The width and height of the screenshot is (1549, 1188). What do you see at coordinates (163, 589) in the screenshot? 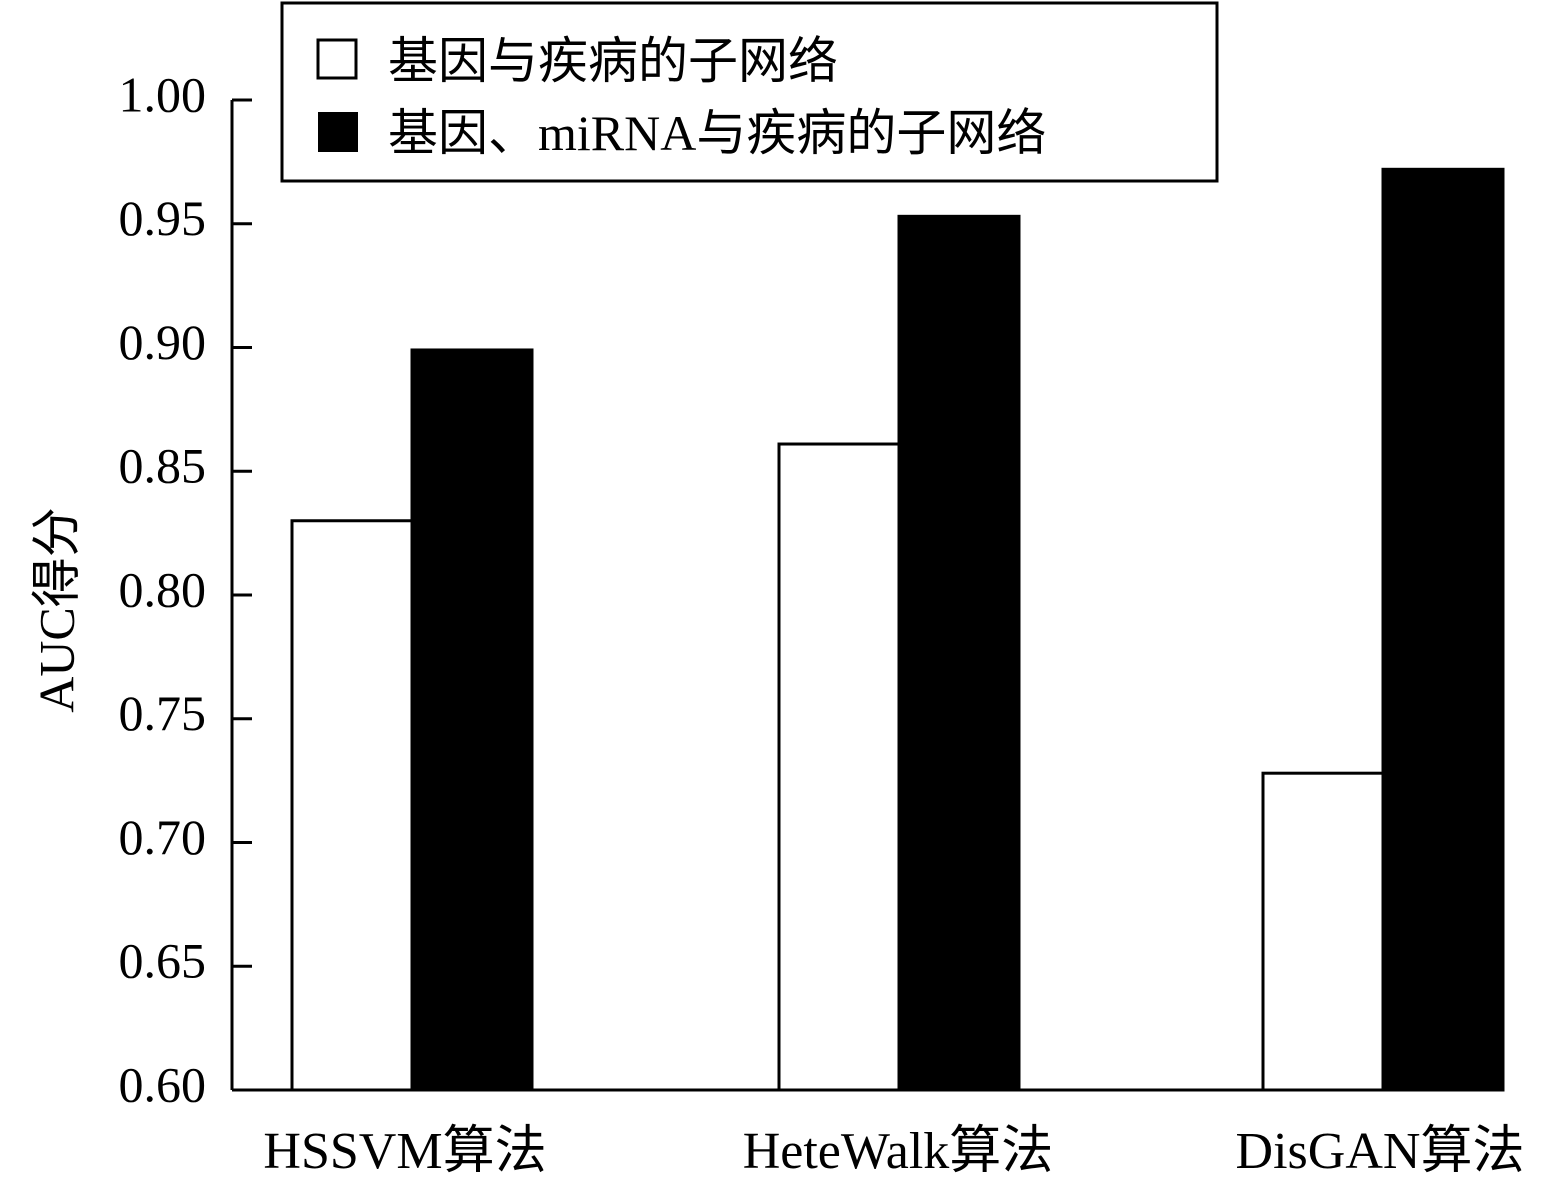
I see `y-tick-label: 0.80` at bounding box center [163, 589].